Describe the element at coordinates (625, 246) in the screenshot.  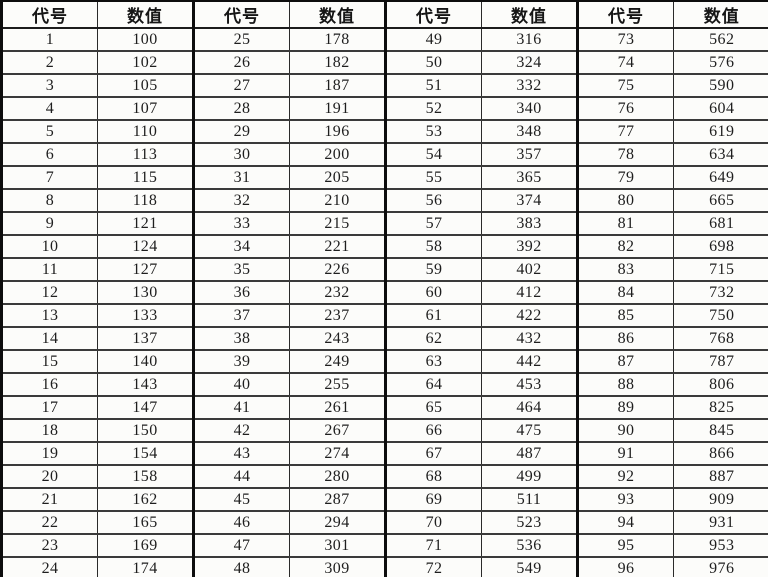
I see `cell-code: 82` at that location.